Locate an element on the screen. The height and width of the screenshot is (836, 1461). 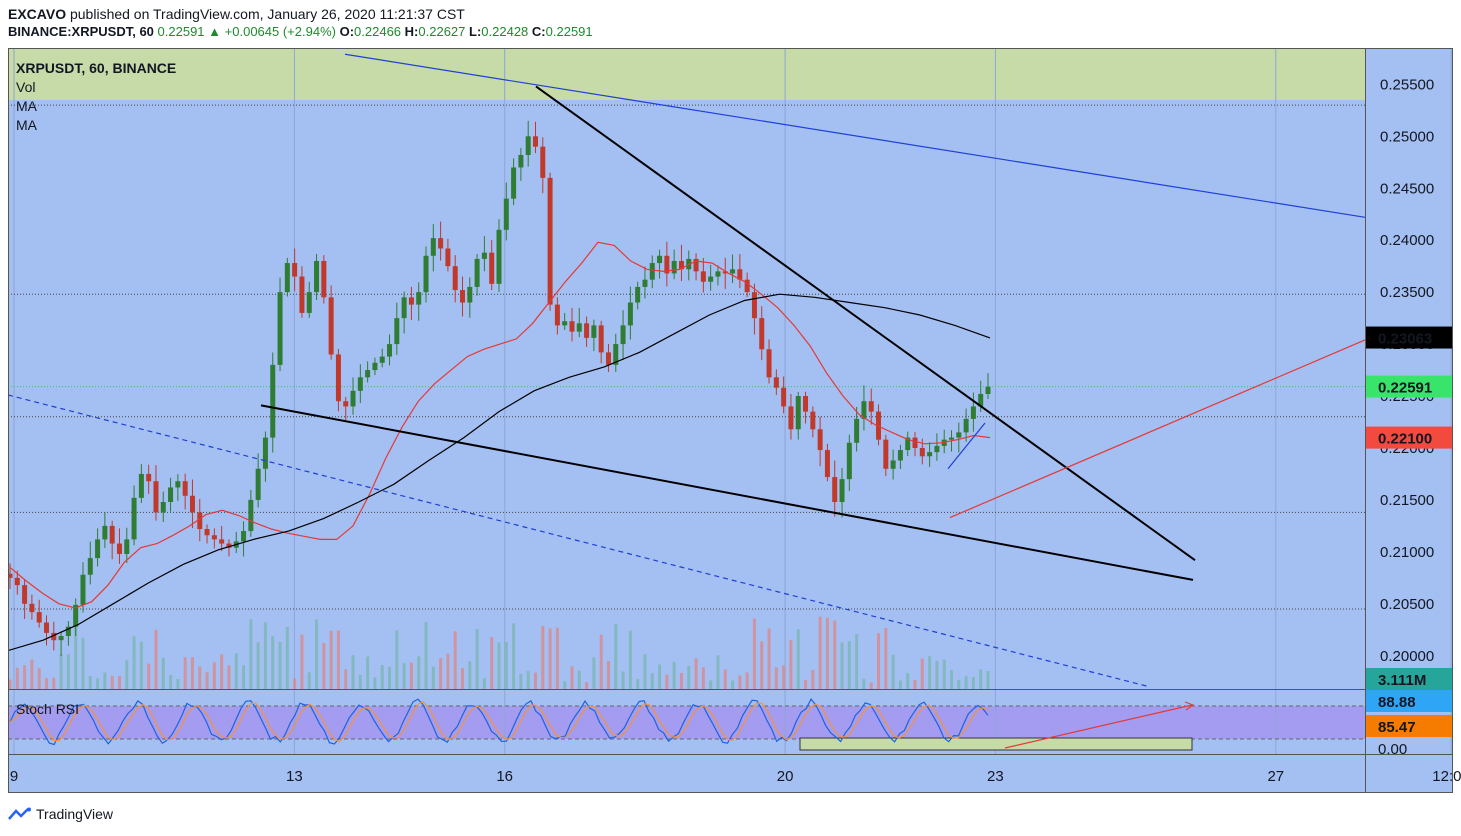
legend-title: XRPUSDT, 60, BINANCE is located at coordinates (96, 68).